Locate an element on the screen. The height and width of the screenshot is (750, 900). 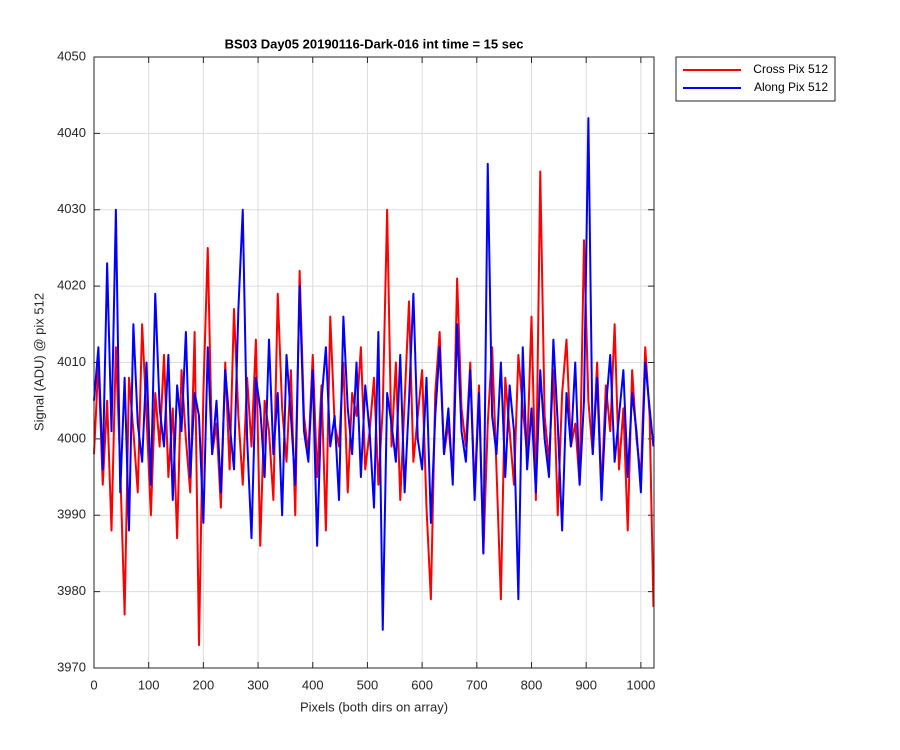
y-tick-label: 4050 is located at coordinates (71, 55).